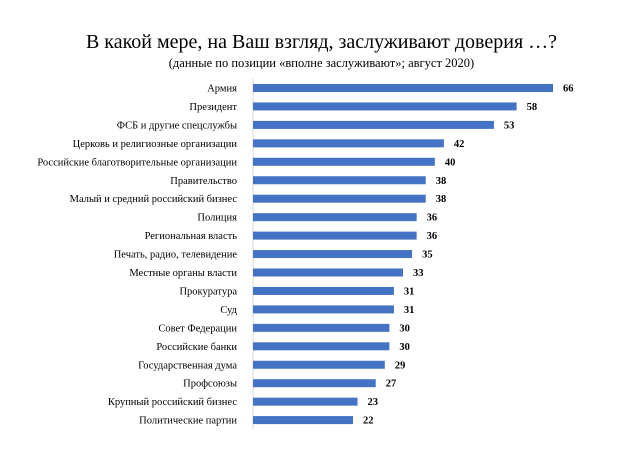  What do you see at coordinates (154, 199) in the screenshot?
I see `category-label: Малый и средний российский бизнес` at bounding box center [154, 199].